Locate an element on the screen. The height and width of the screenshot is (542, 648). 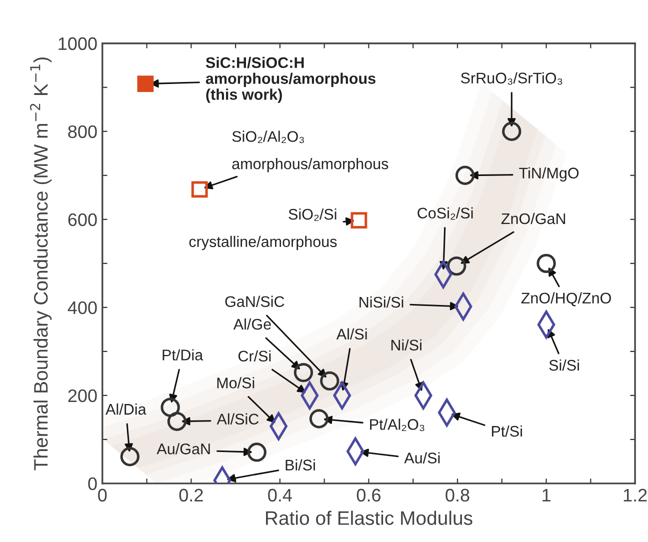
annotation: Al/Si is located at coordinates (351, 334).